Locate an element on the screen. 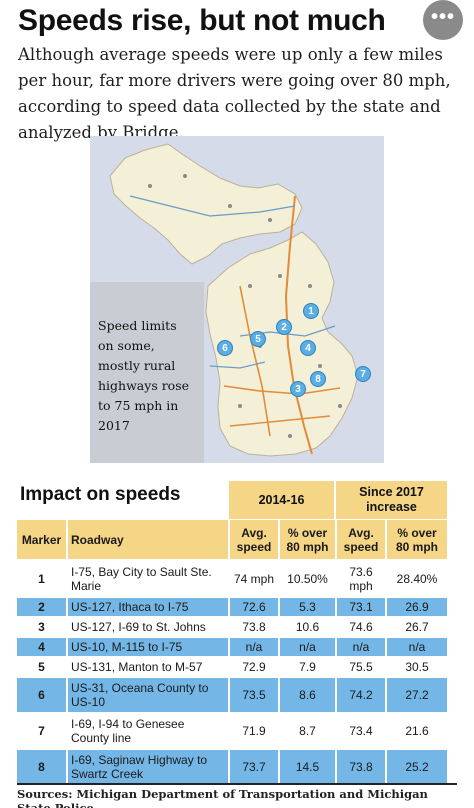  cell-over80-2017: 25.2 is located at coordinates (417, 765).